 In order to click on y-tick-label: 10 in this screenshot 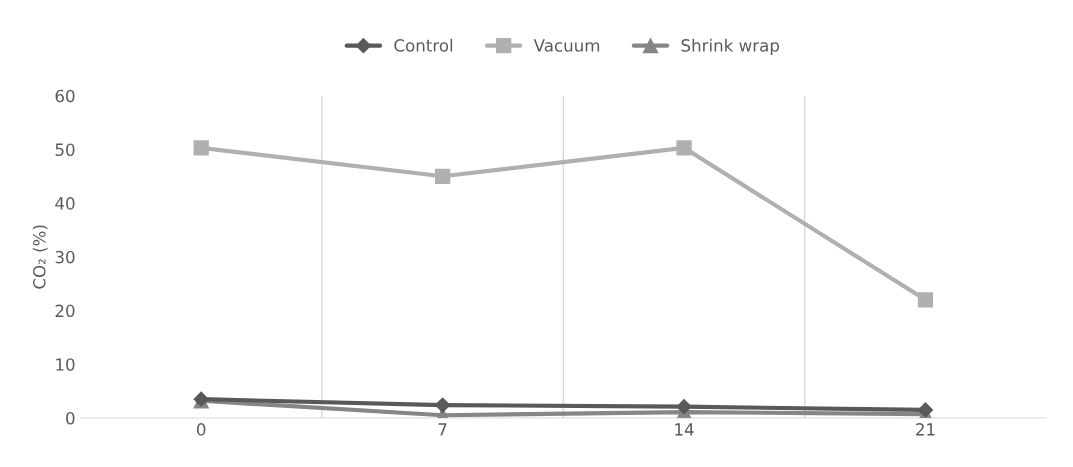, I will do `click(65, 364)`.